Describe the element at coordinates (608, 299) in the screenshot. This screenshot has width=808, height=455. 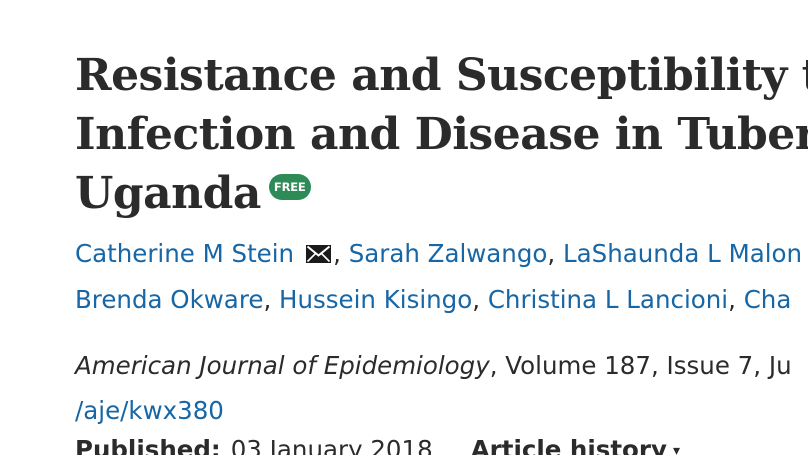
I see `author-link: Christina L Lancioni` at that location.